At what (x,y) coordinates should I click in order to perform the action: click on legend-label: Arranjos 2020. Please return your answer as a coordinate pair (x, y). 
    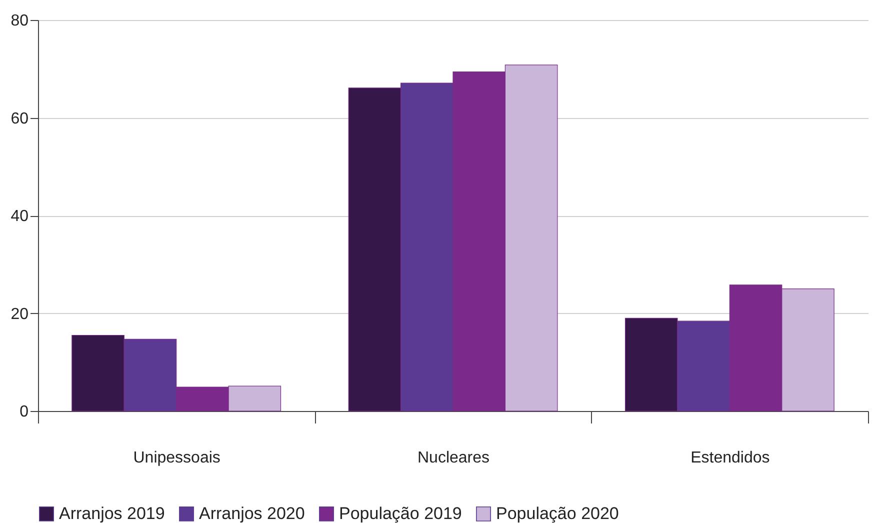
    Looking at the image, I should click on (252, 513).